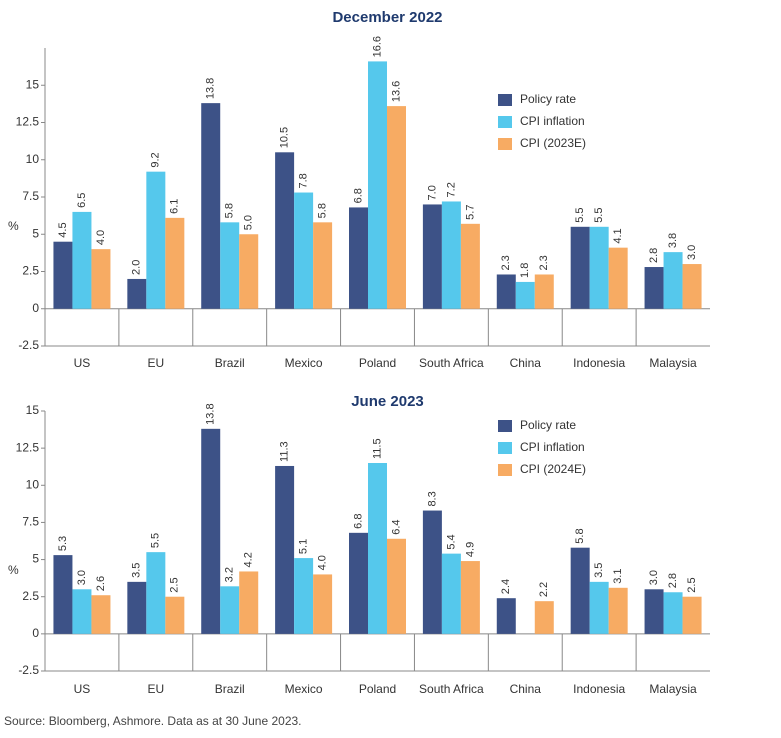  Describe the element at coordinates (304, 546) in the screenshot. I see `value-label: 5.1` at that location.